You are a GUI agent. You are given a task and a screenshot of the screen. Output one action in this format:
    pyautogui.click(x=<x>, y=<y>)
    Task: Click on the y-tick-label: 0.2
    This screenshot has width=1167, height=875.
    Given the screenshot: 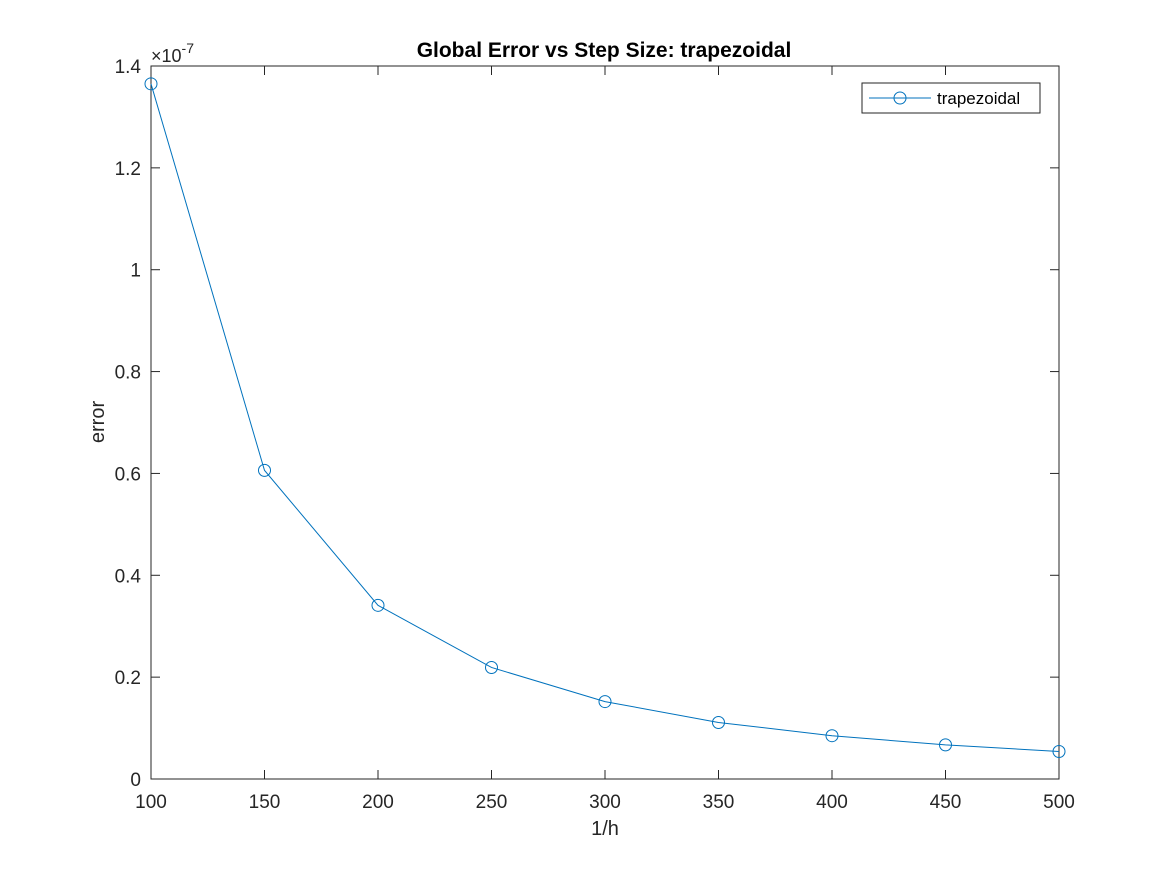 What is the action you would take?
    pyautogui.click(x=128, y=678)
    